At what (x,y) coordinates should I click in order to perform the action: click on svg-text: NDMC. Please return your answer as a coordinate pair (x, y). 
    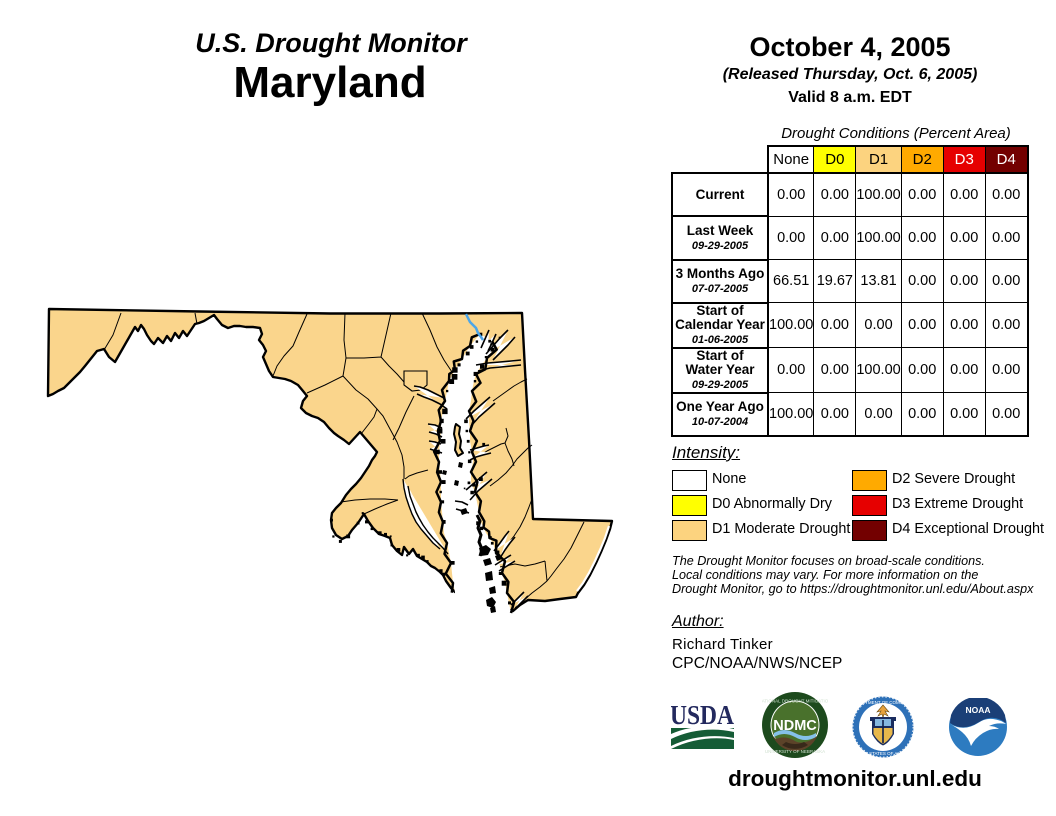
    Looking at the image, I should click on (795, 726).